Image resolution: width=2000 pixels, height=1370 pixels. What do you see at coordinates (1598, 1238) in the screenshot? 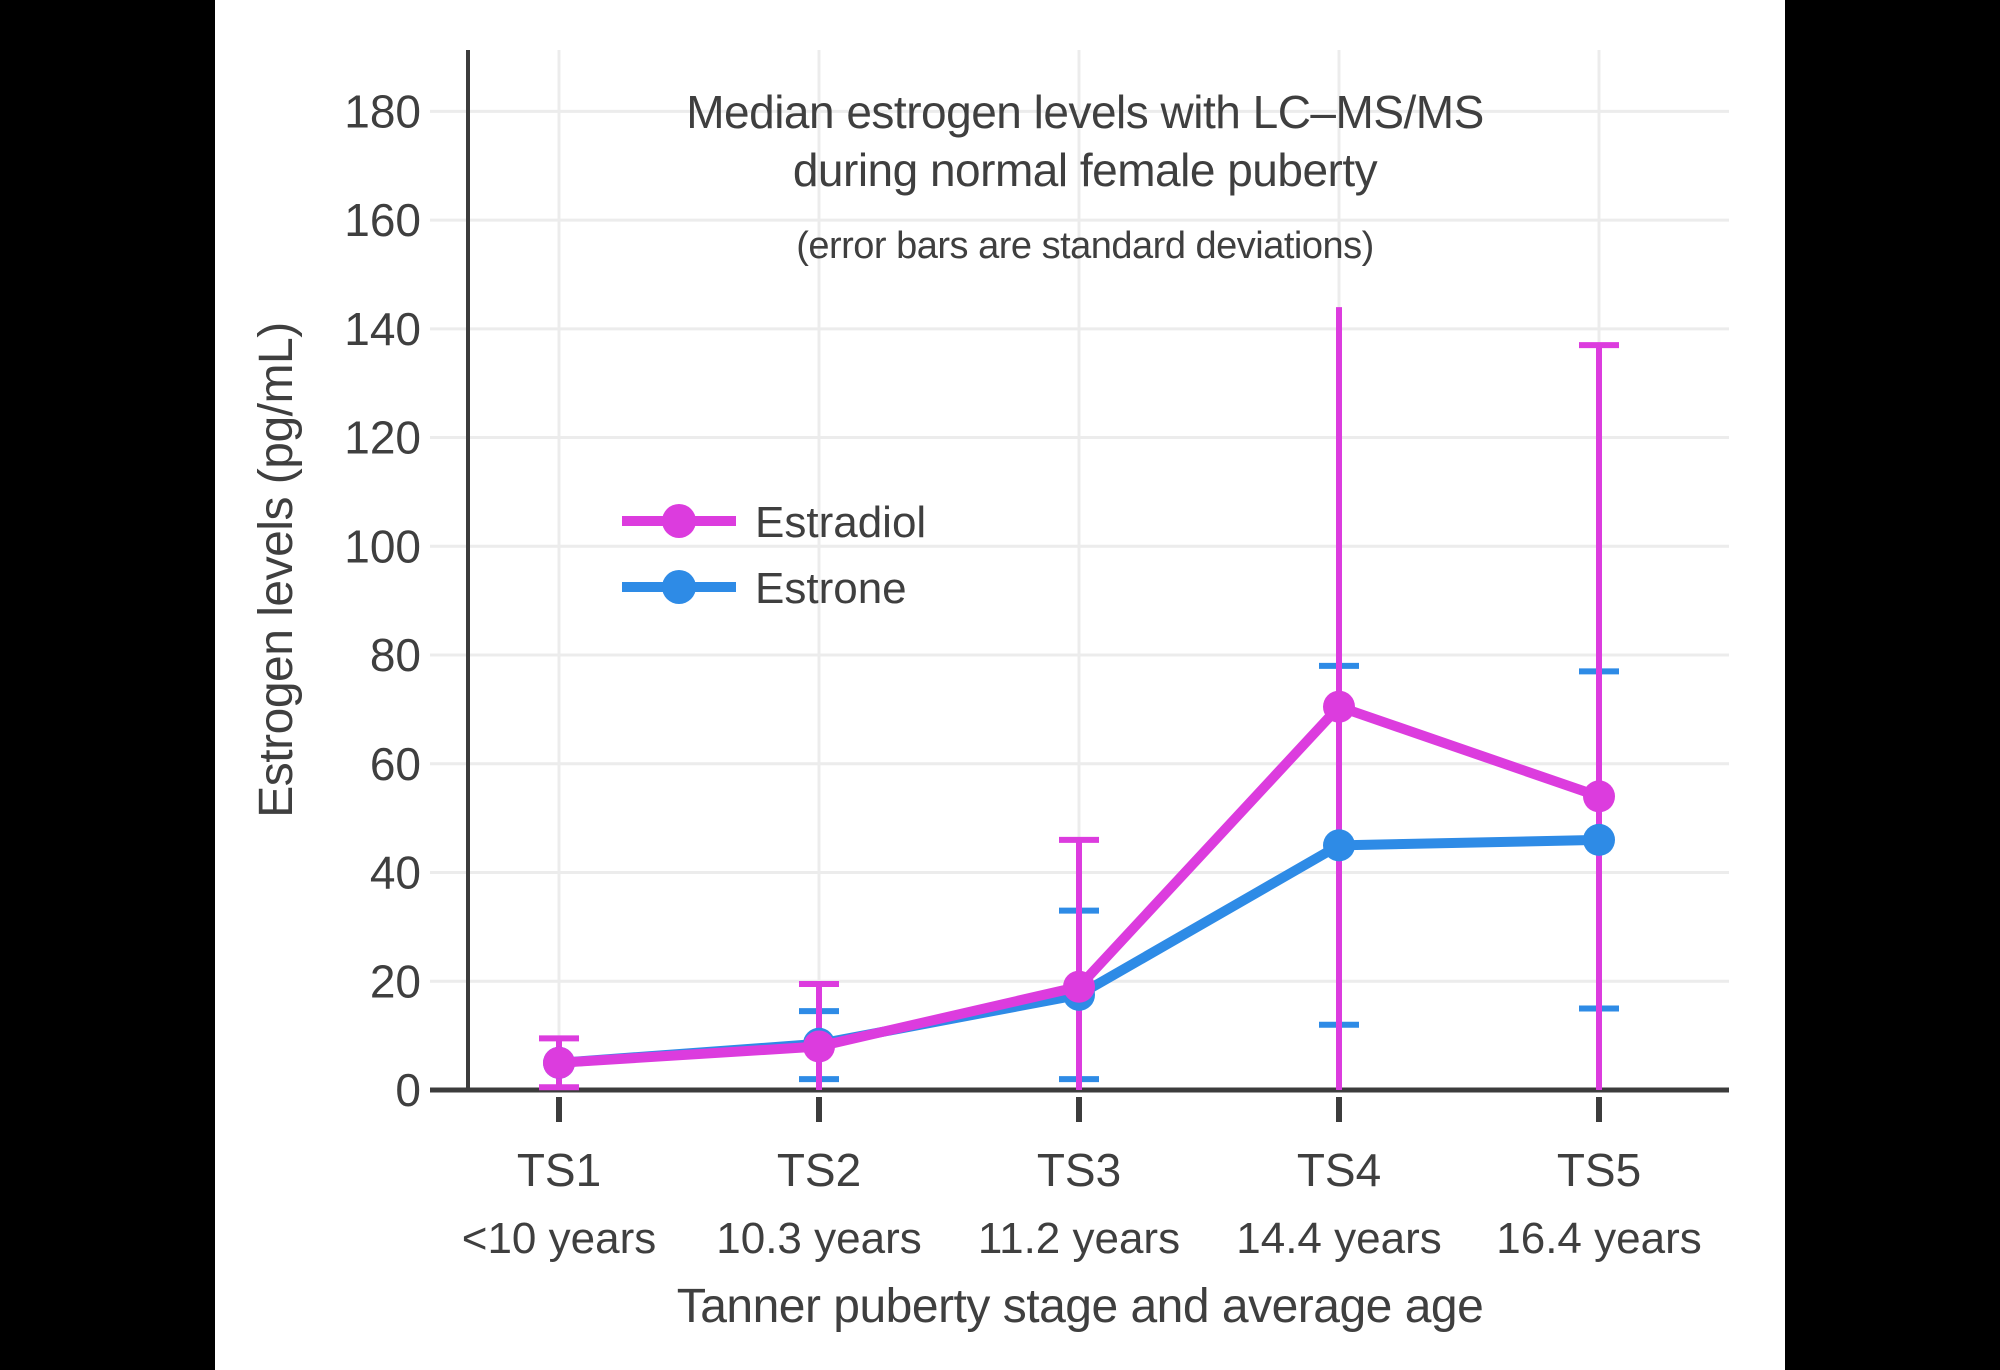
I see `x-tick-age-label: 16.4 years` at bounding box center [1598, 1238].